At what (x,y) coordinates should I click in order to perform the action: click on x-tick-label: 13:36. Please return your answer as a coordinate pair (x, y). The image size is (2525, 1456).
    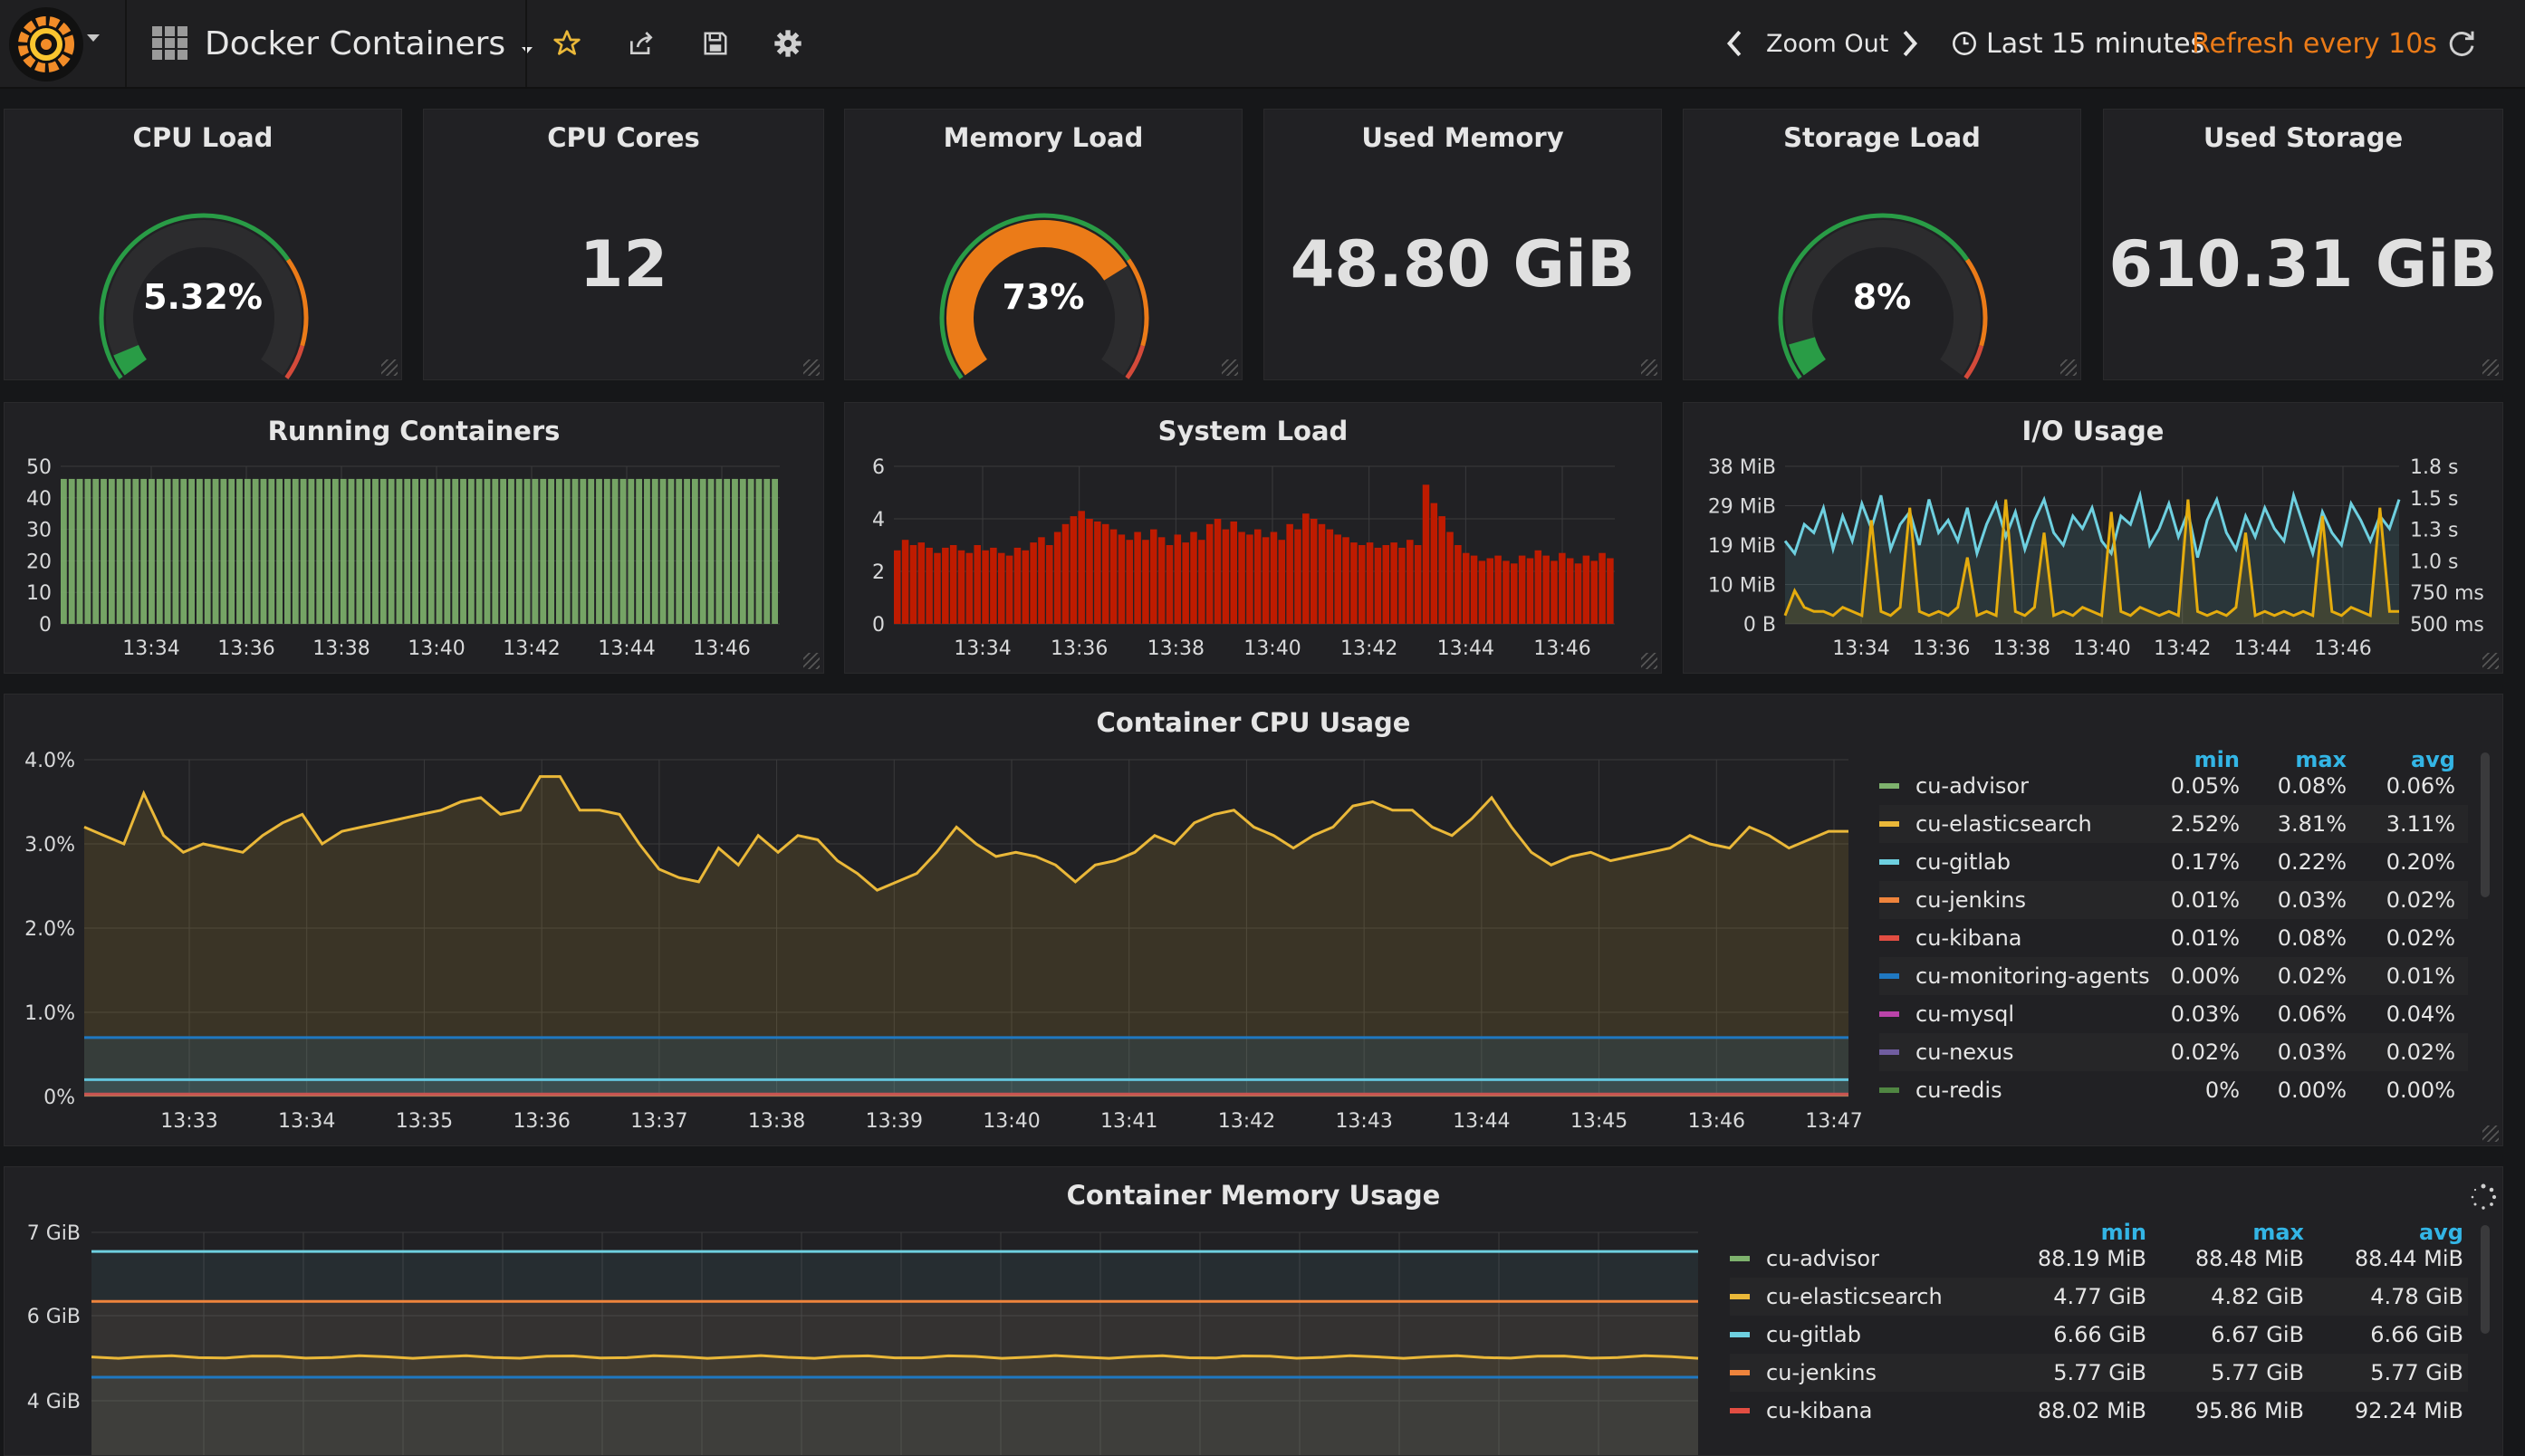
    Looking at the image, I should click on (1942, 648).